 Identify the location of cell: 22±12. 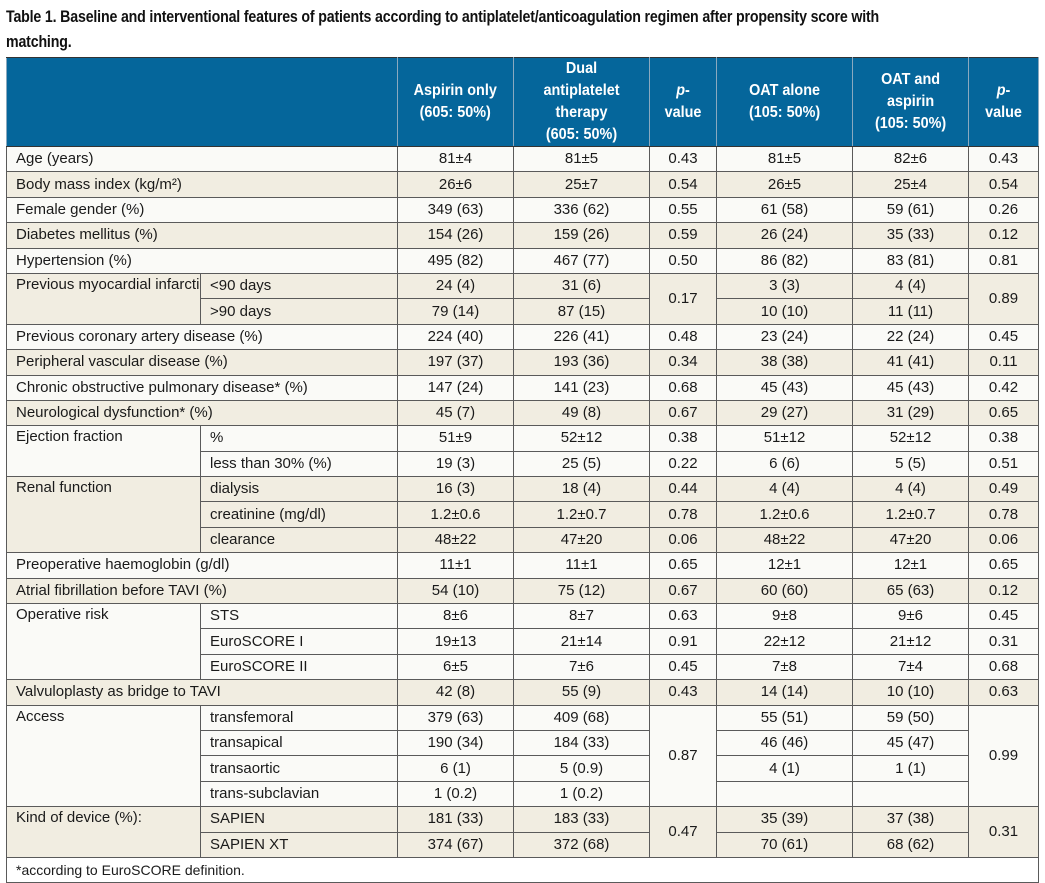
(784, 641).